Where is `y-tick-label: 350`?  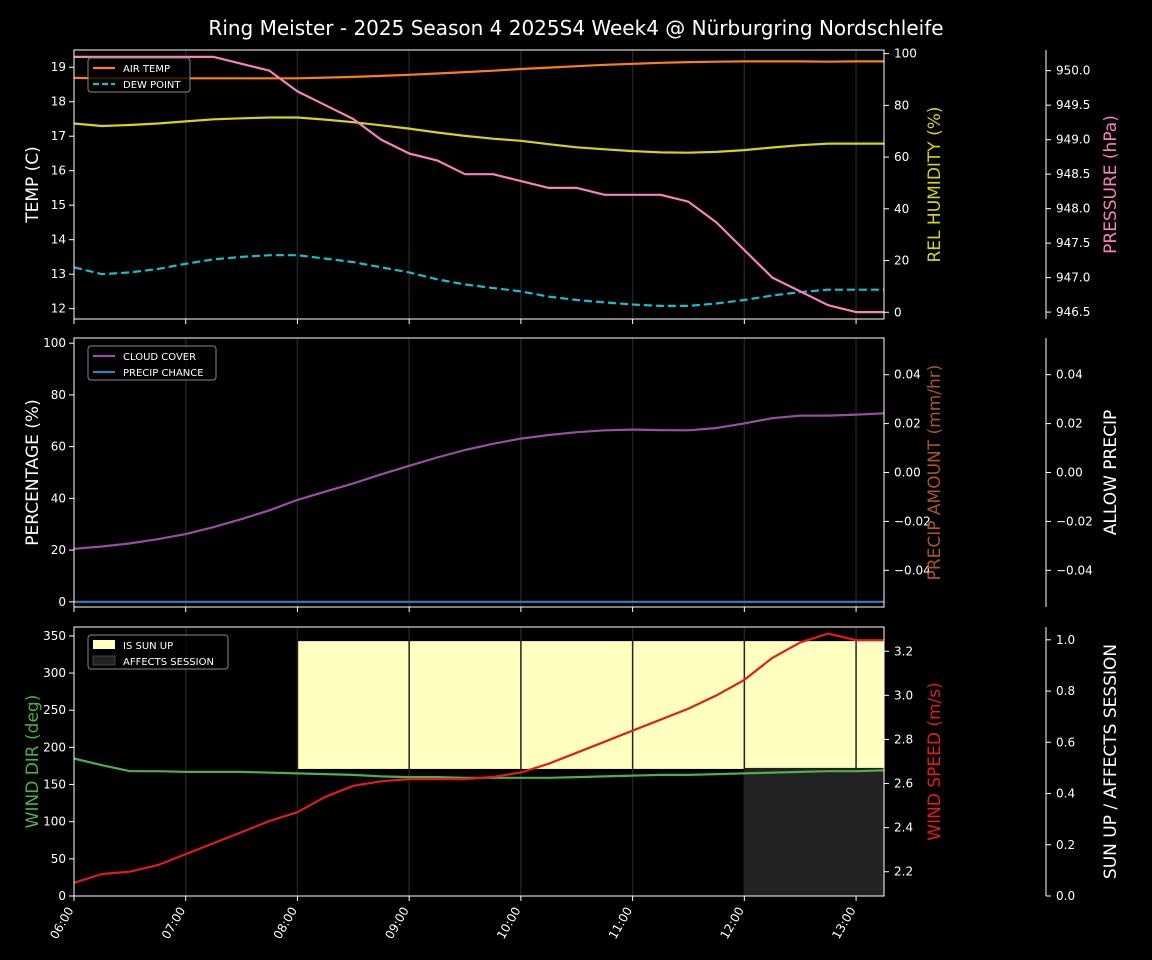
y-tick-label: 350 is located at coordinates (54, 636).